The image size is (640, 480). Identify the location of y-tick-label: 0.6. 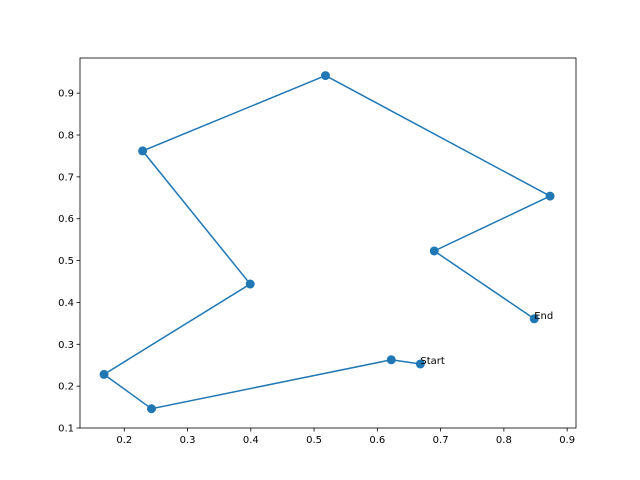
(66, 219).